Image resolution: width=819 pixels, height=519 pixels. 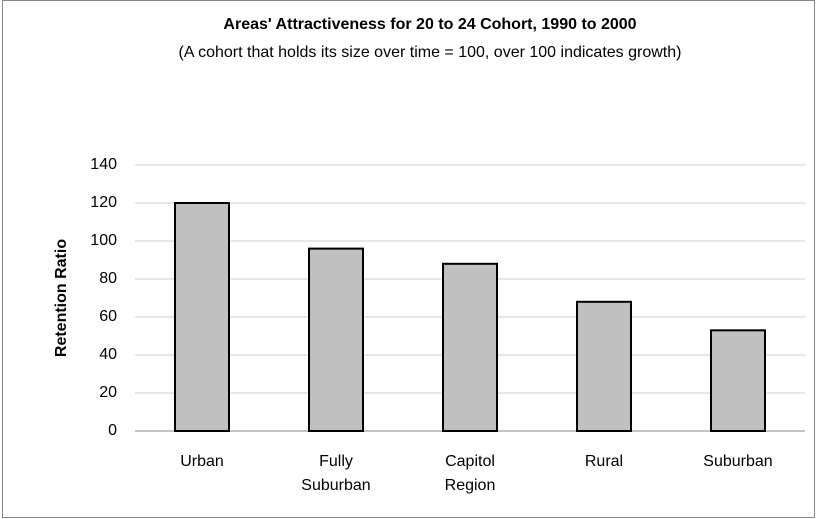 I want to click on y-axis-label: Retention Ratio, so click(x=61, y=298).